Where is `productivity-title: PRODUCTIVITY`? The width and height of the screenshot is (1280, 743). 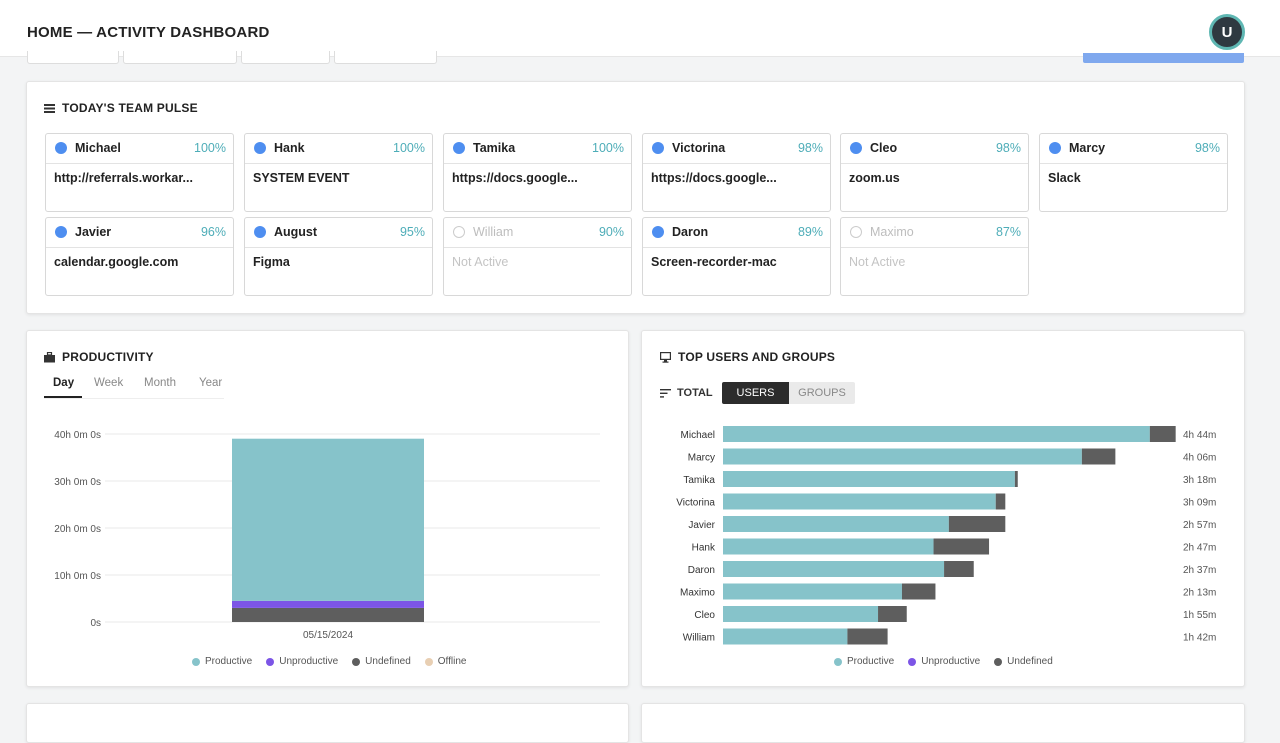 productivity-title: PRODUCTIVITY is located at coordinates (99, 357).